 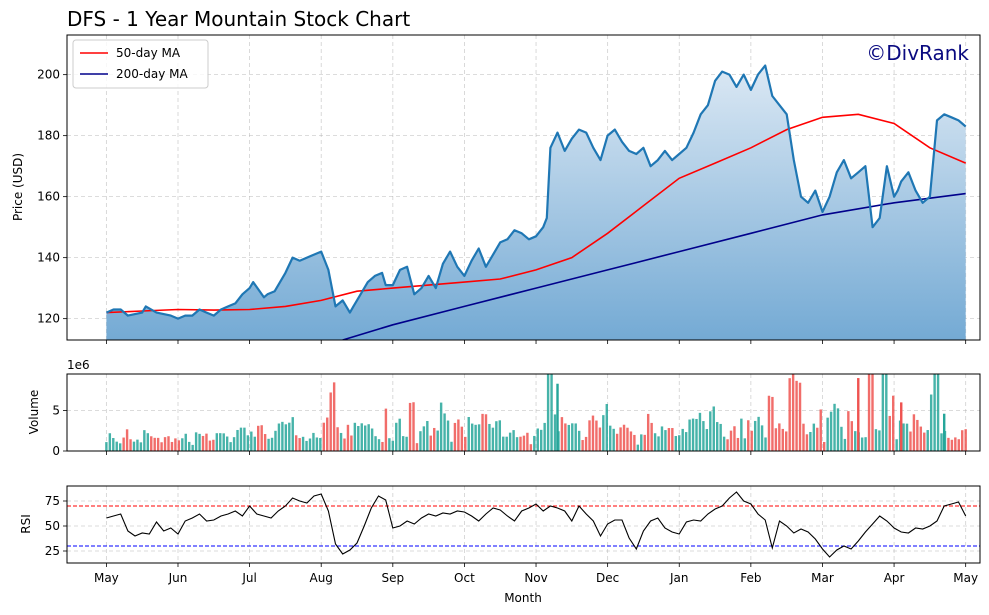 I want to click on volume-frame, so click(x=523, y=412).